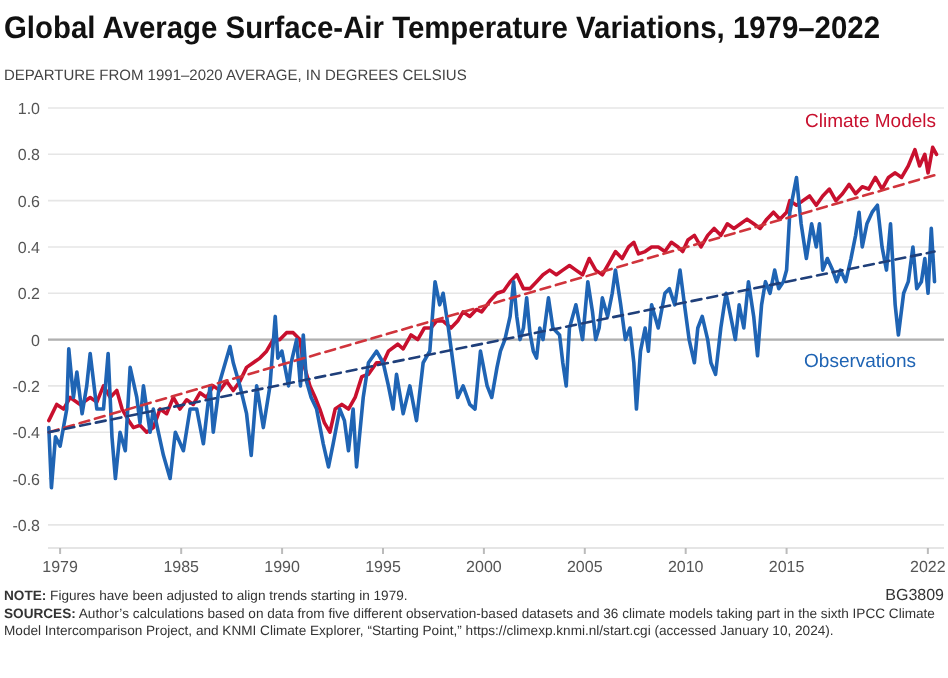 Image resolution: width=948 pixels, height=678 pixels. Describe the element at coordinates (871, 122) in the screenshot. I see `series-label: Climate Models` at that location.